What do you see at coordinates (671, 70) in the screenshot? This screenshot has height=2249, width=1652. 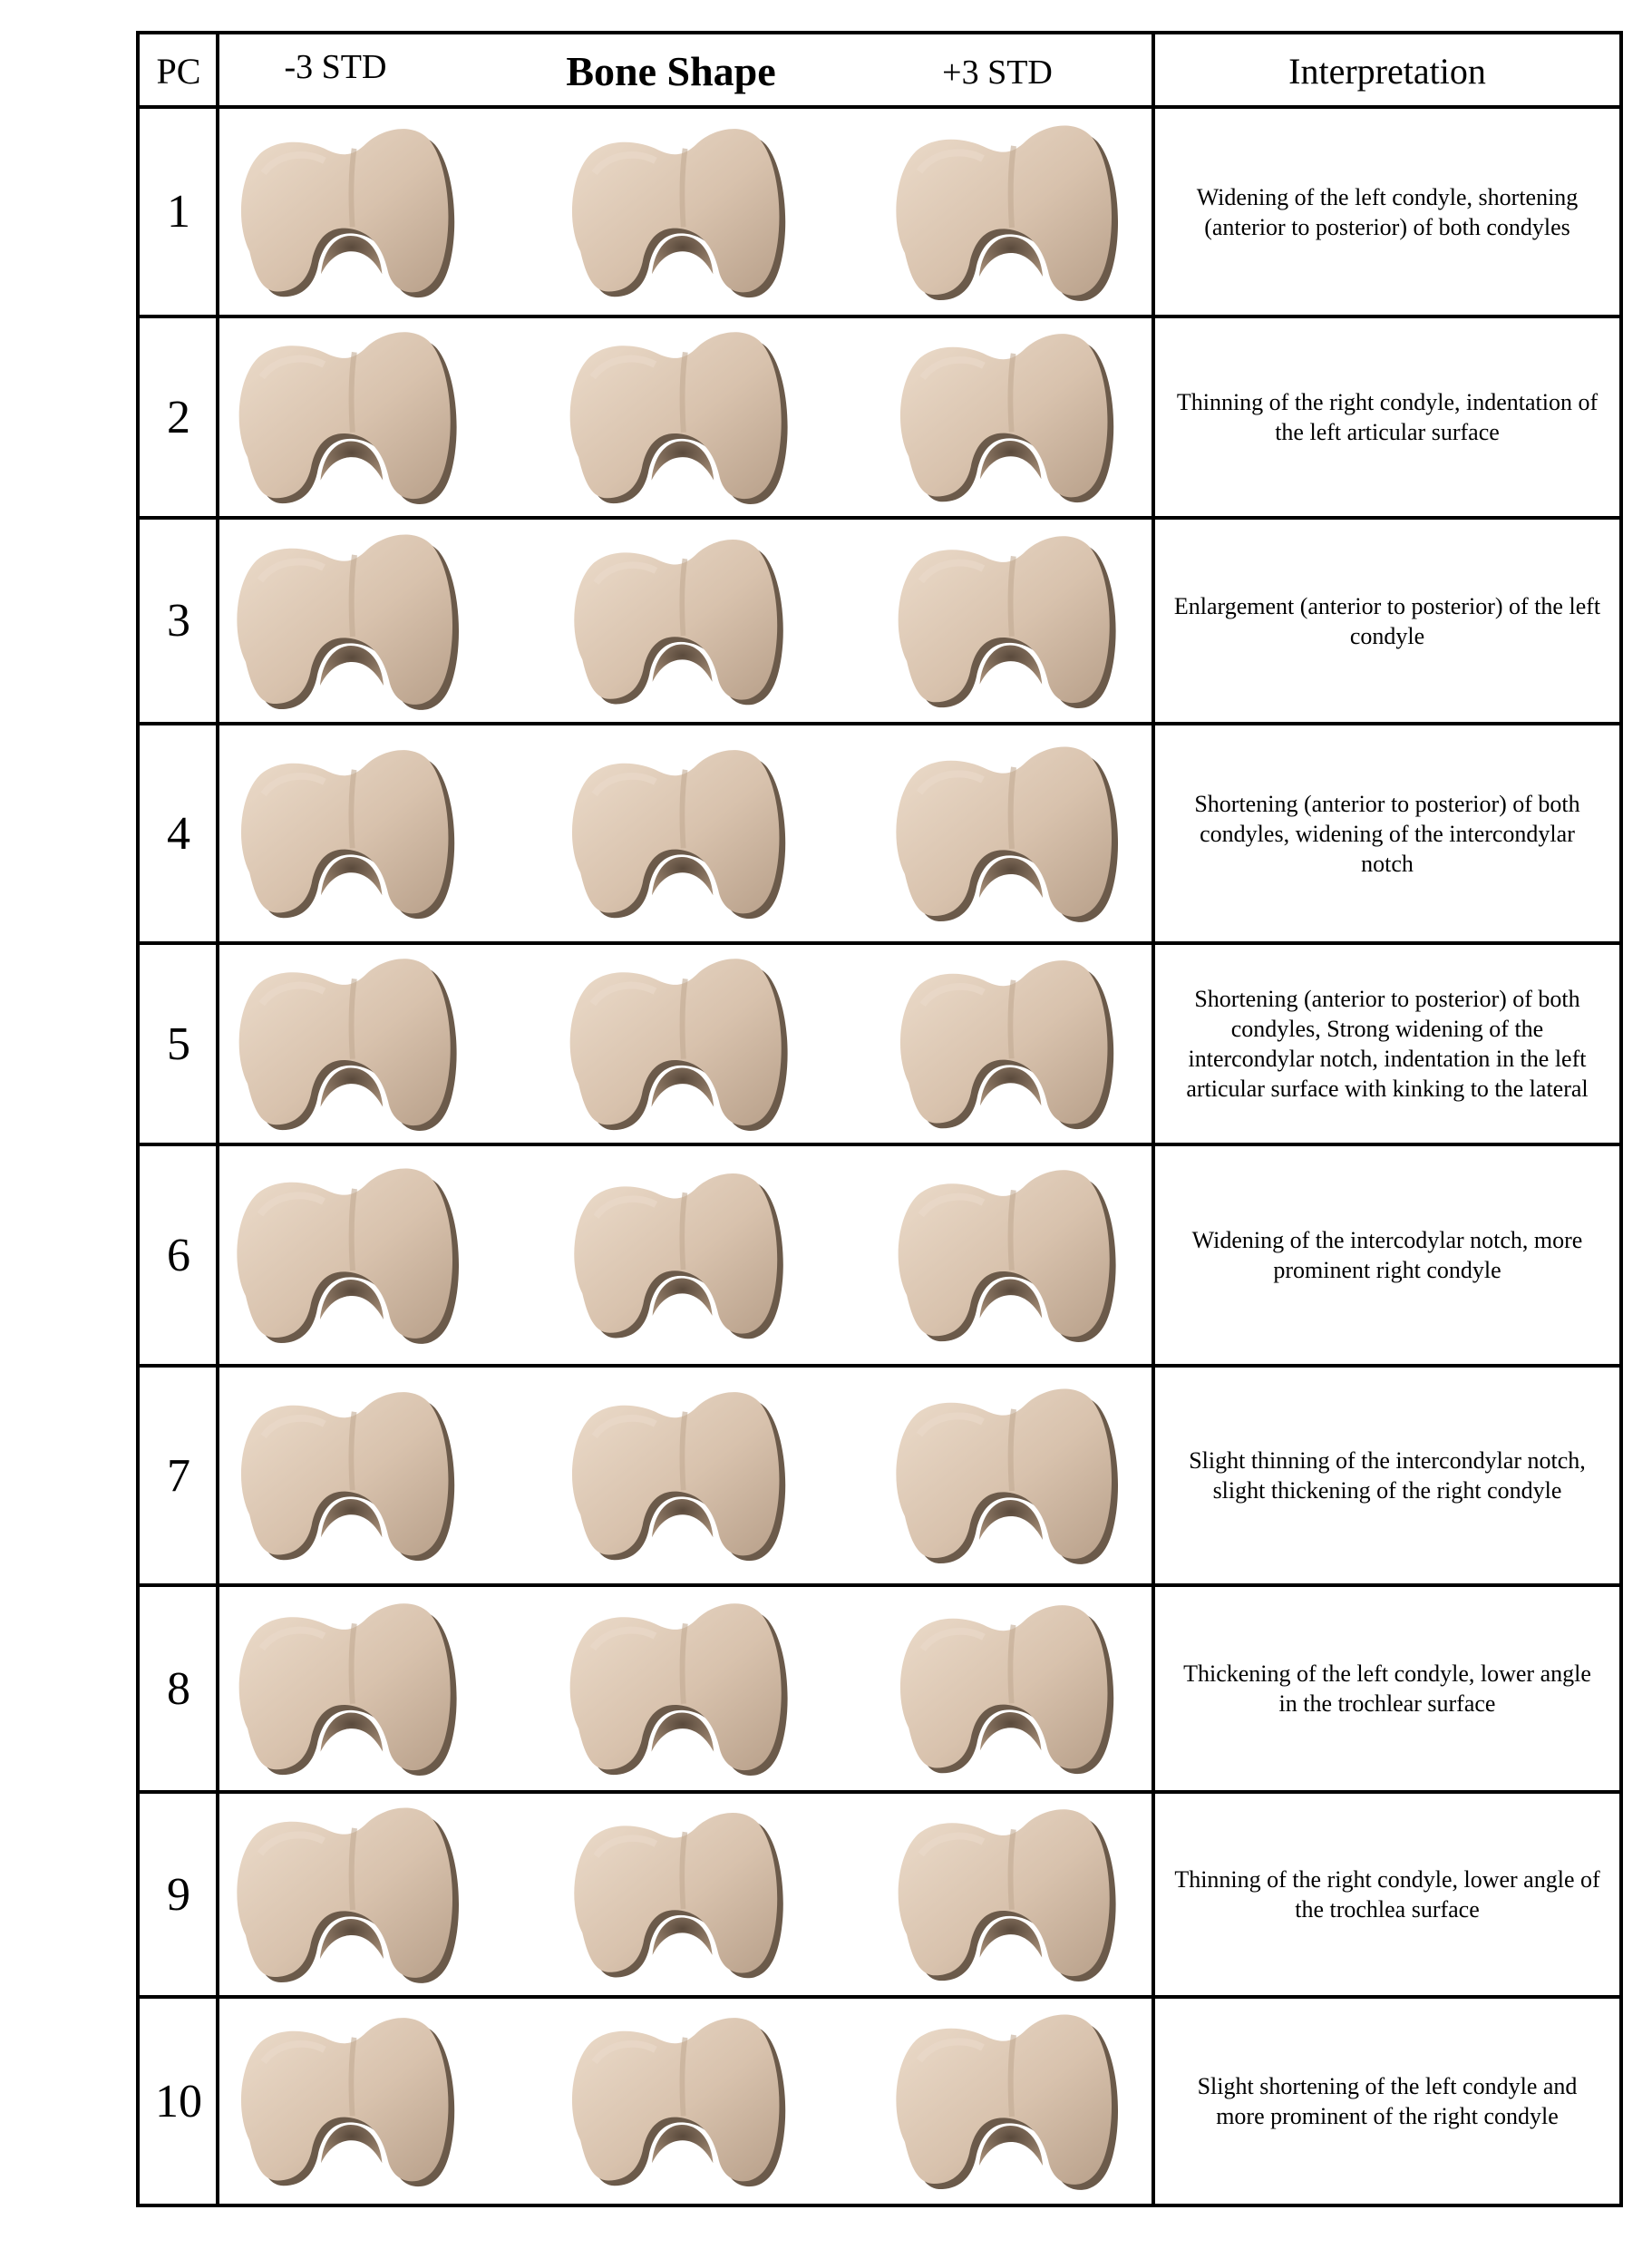 I see `bone-shape-header: Bone Shape` at bounding box center [671, 70].